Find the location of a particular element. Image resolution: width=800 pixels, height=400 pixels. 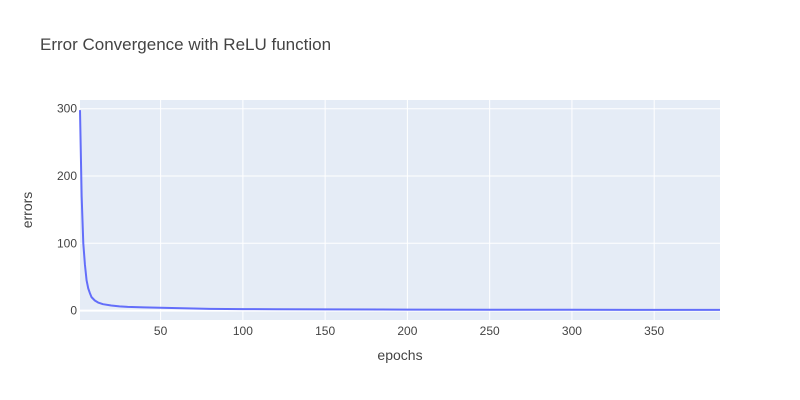

y-tick-label: 0 is located at coordinates (73, 311).